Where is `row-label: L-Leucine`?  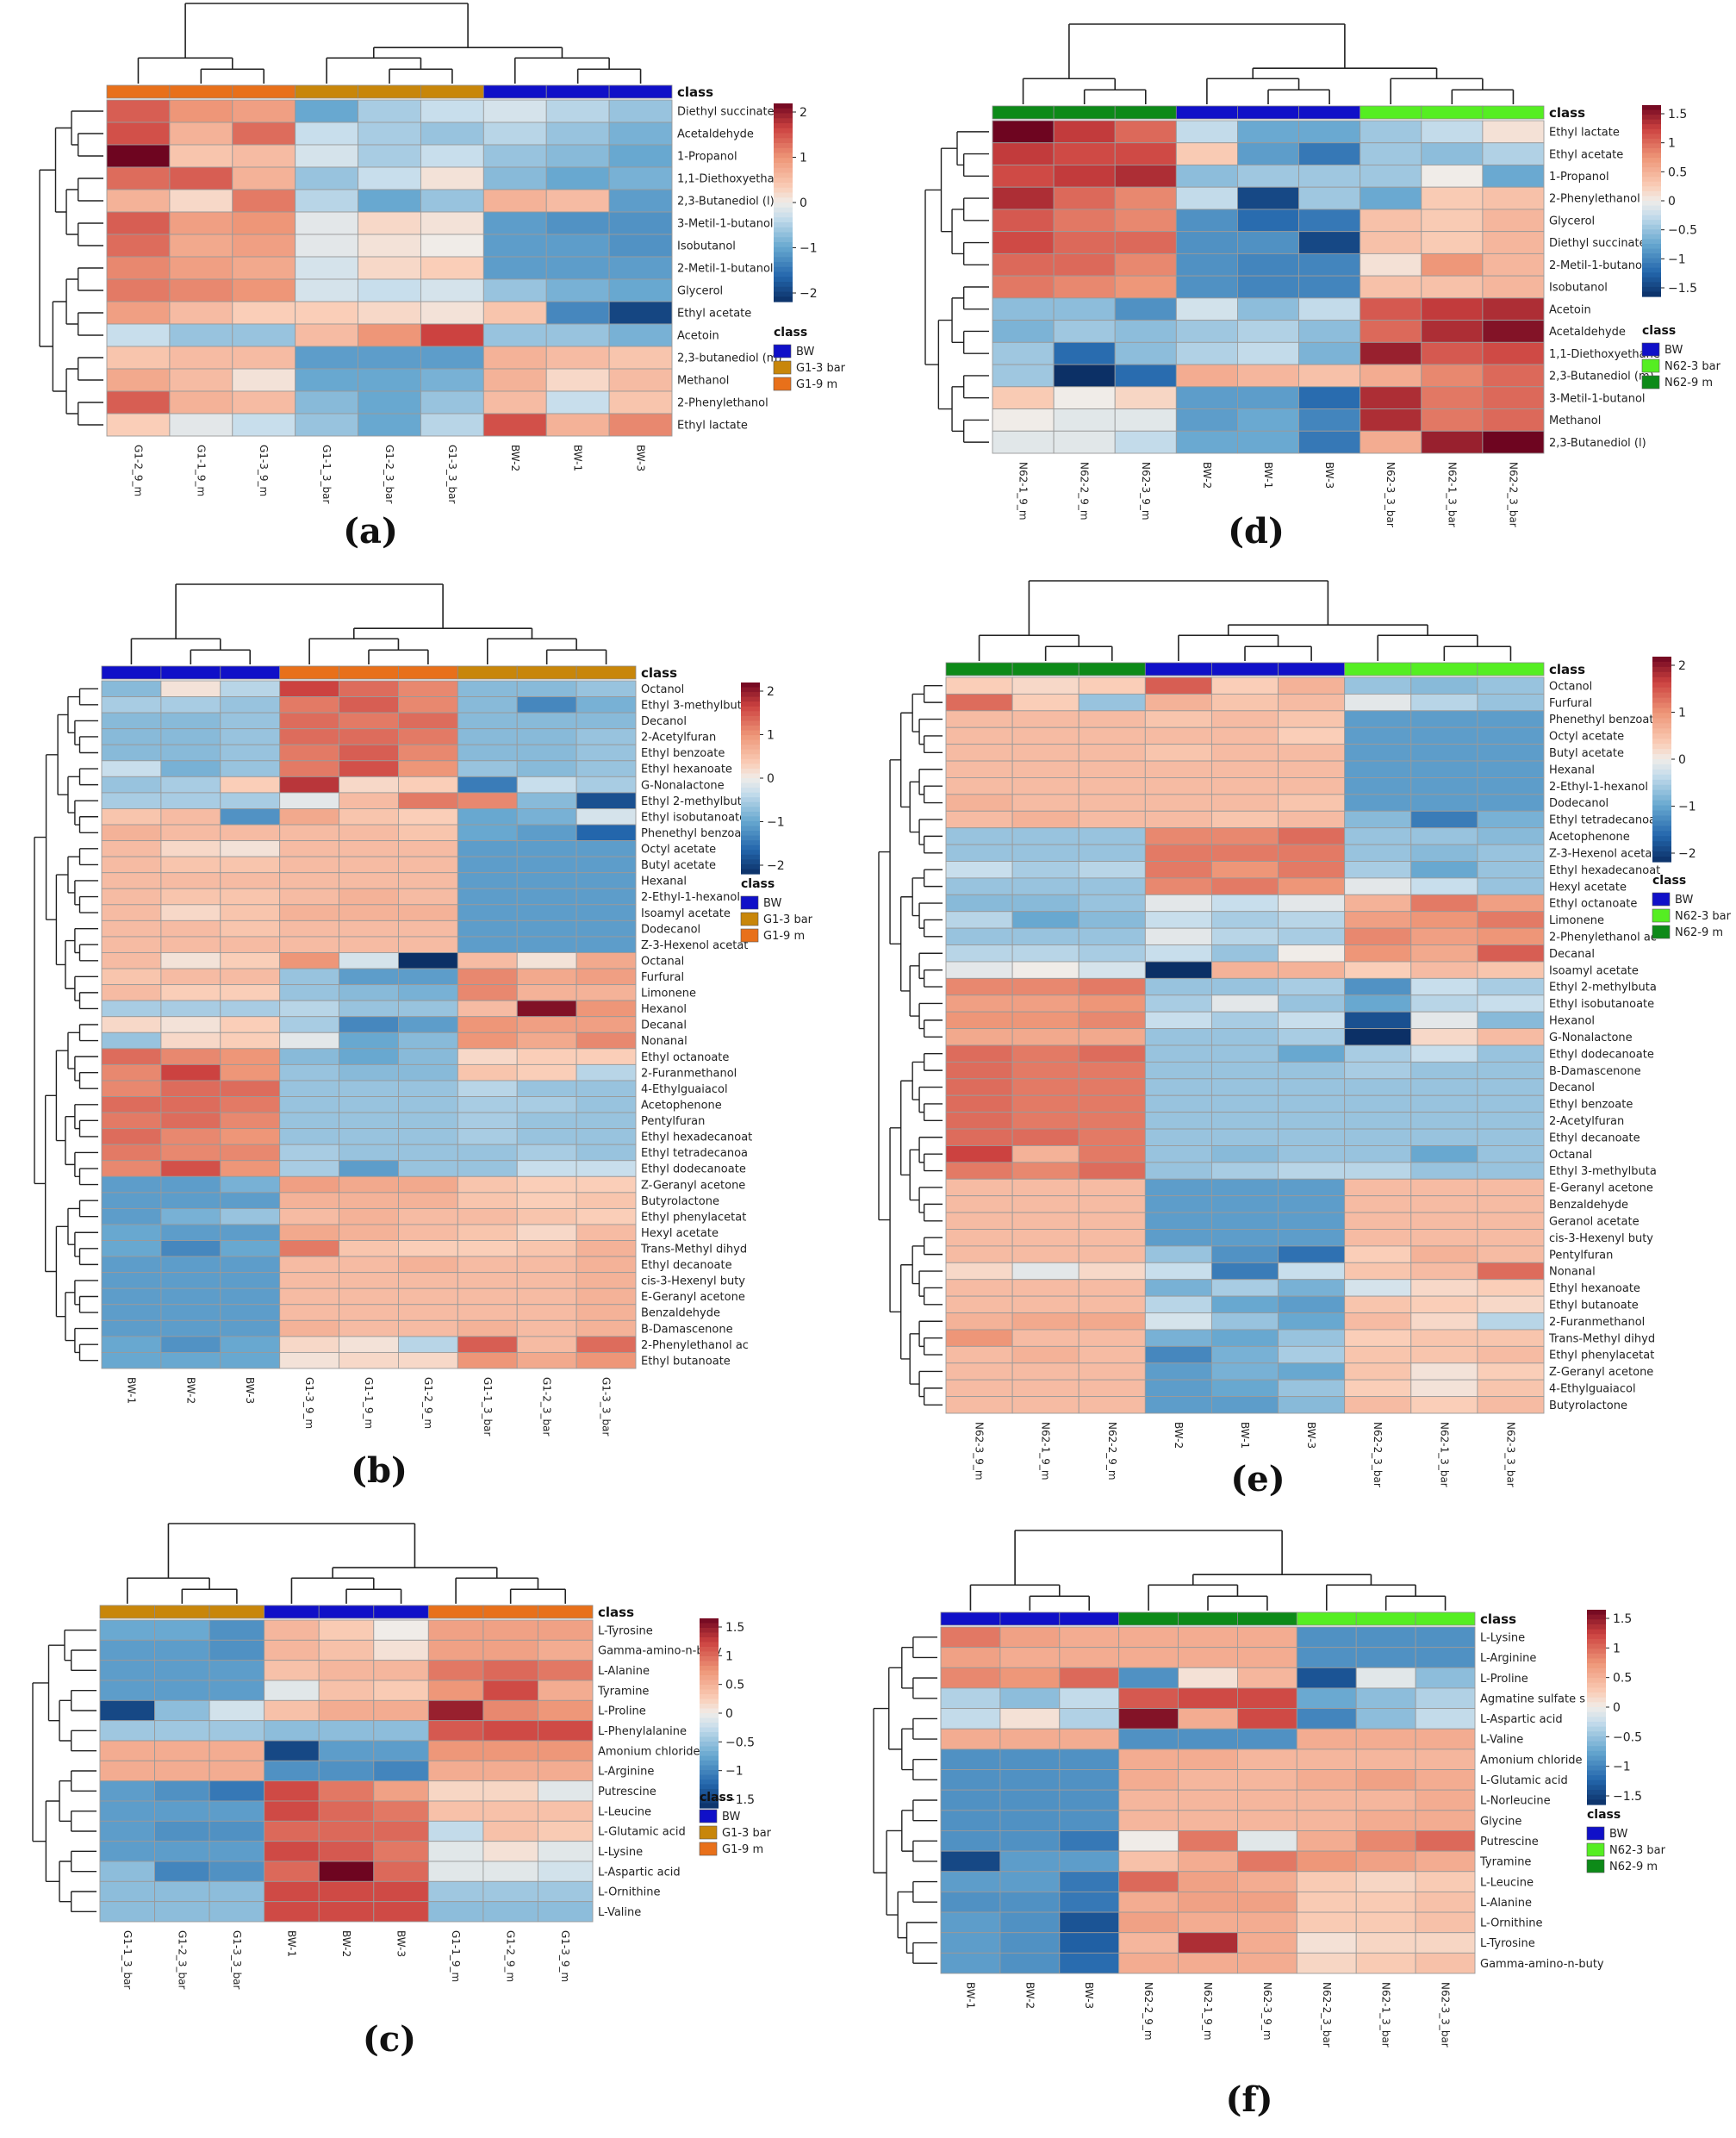
row-label: L-Leucine is located at coordinates (1507, 1883).